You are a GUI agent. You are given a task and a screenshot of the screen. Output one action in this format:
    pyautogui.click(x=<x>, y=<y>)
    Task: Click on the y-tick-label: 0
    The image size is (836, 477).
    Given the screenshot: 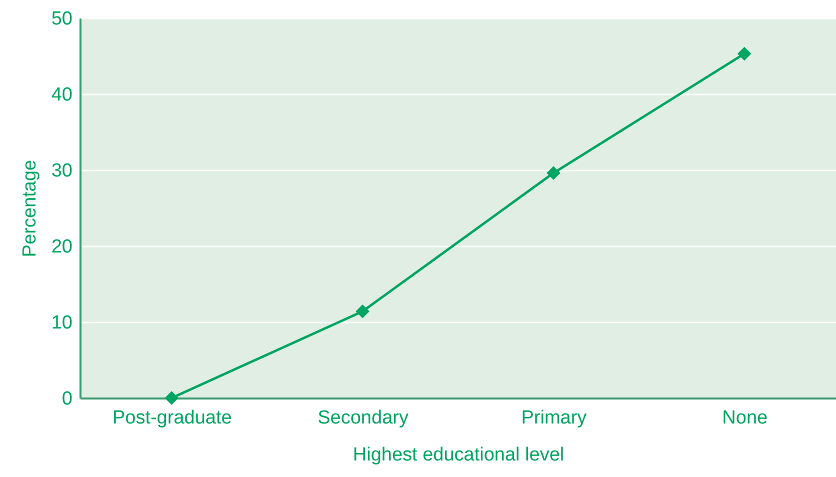 What is the action you would take?
    pyautogui.click(x=67, y=399)
    